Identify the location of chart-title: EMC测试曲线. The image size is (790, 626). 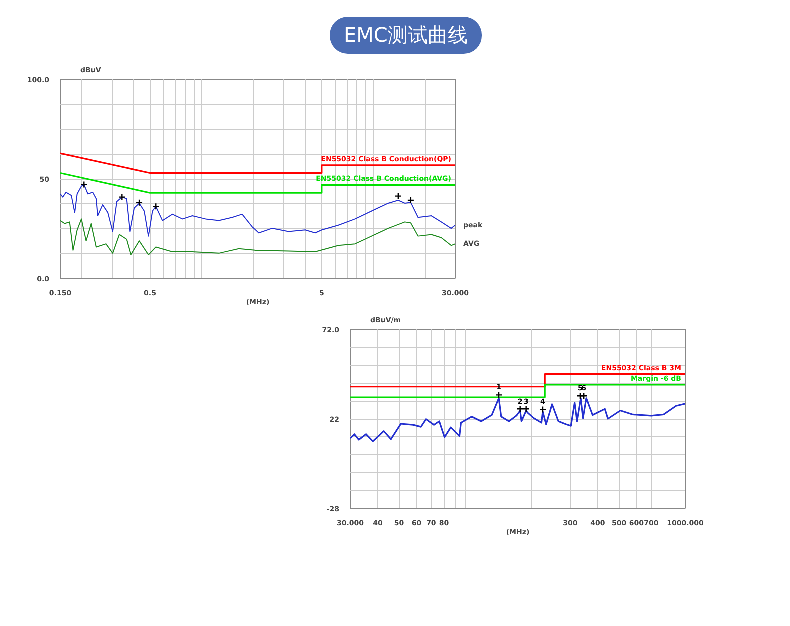
(406, 35).